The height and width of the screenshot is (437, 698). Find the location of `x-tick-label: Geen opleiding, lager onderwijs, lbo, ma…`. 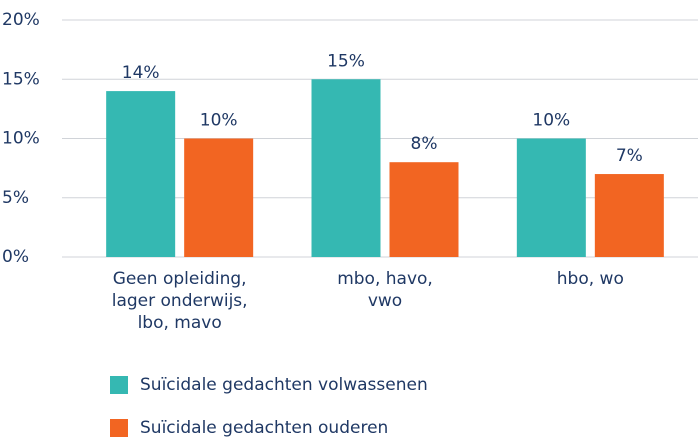

x-tick-label: Geen opleiding, lager onderwijs, lbo, ma… is located at coordinates (179, 301).